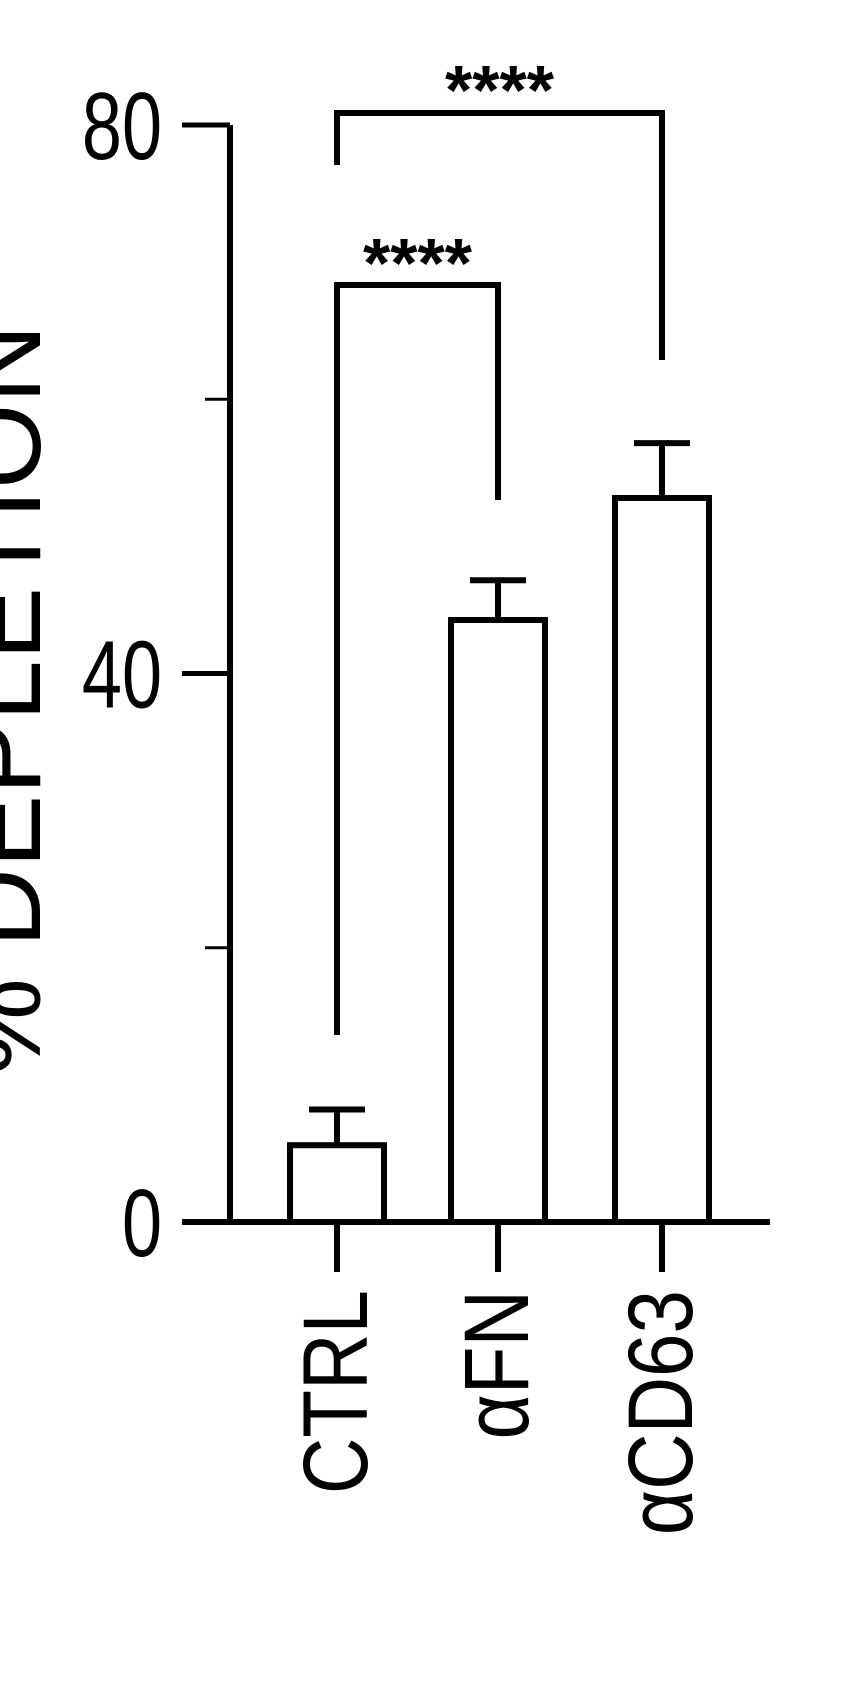 The width and height of the screenshot is (860, 1690). I want to click on x-tick-label: CTRL, so click(336, 1392).